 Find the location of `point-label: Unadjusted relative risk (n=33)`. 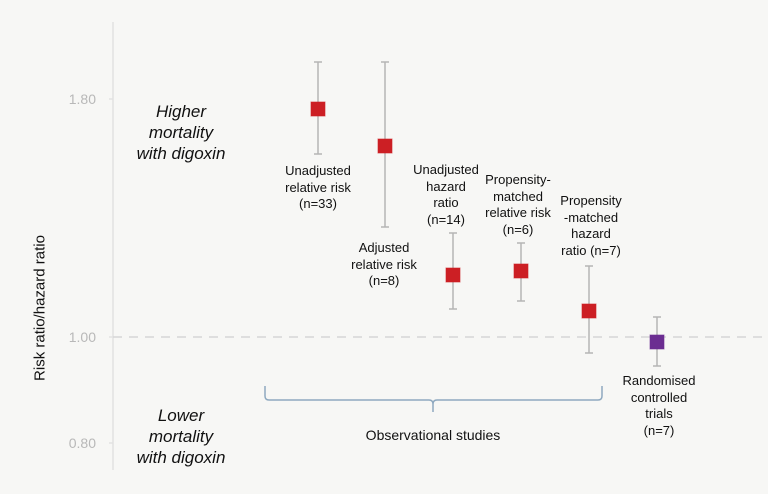

point-label: Unadjusted relative risk (n=33) is located at coordinates (318, 188).